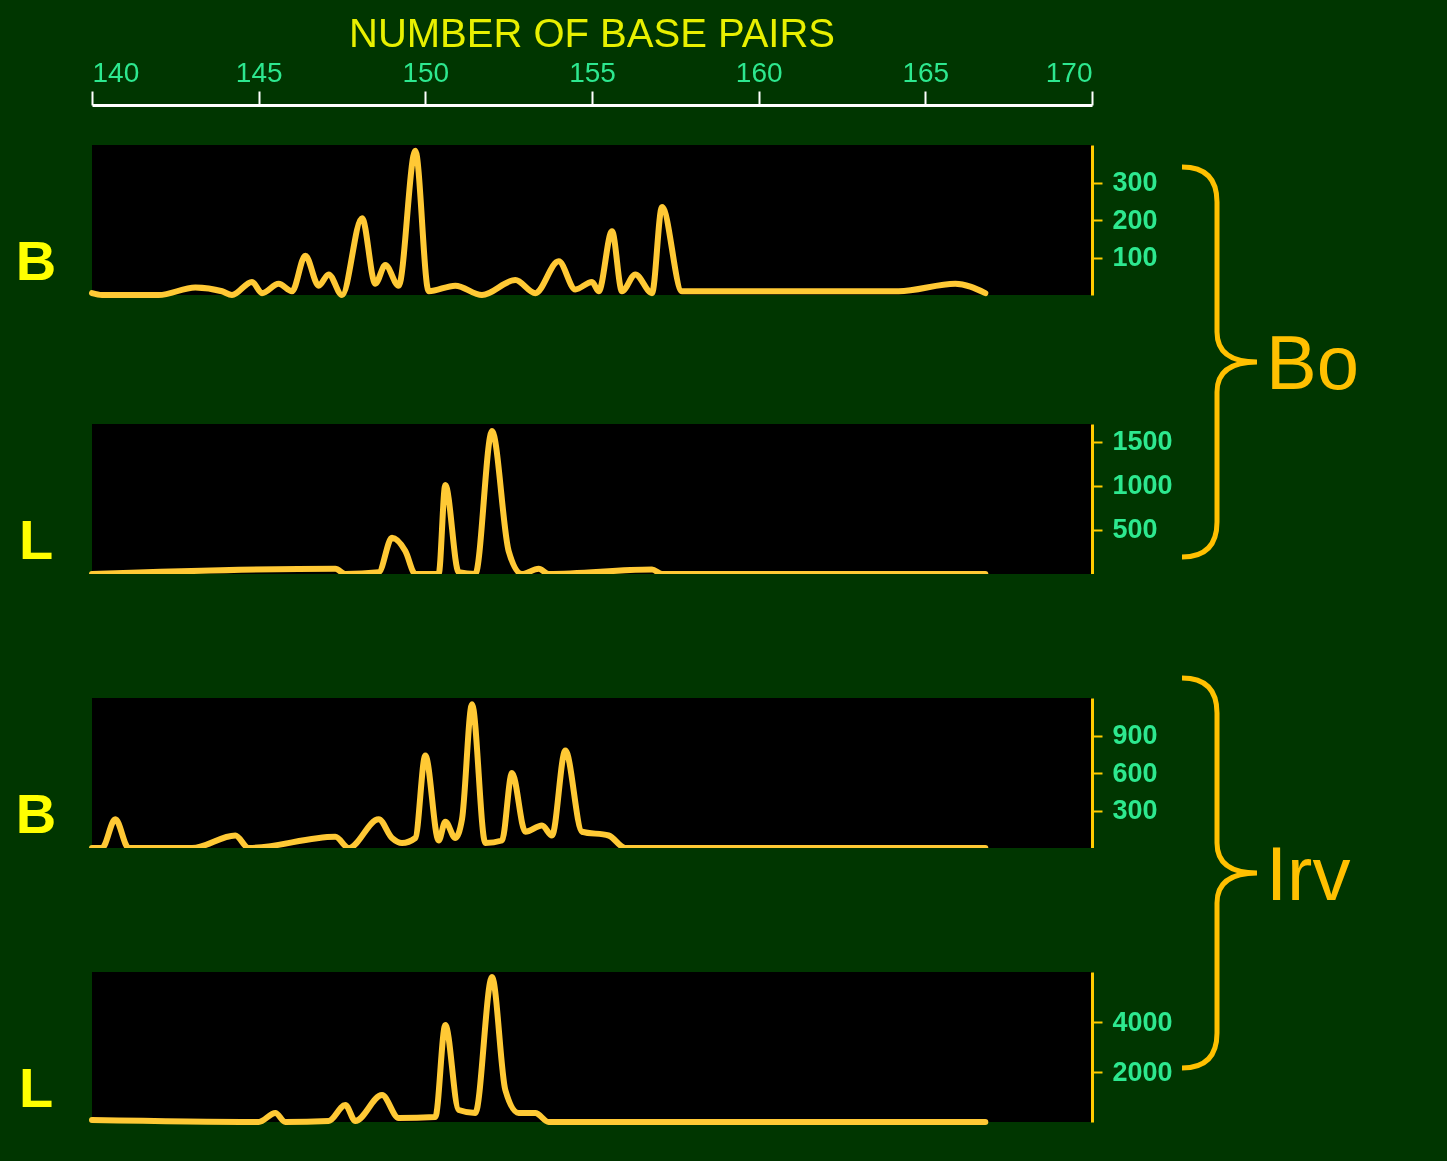 The image size is (1447, 1161). I want to click on x-tick-label: 150, so click(426, 72).